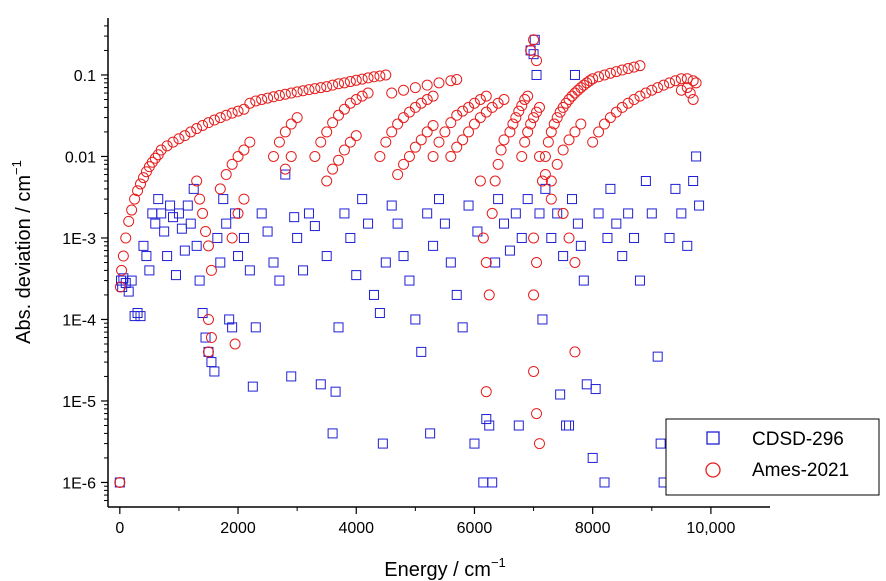 The width and height of the screenshot is (886, 581). What do you see at coordinates (79, 239) in the screenshot?
I see `y-tick-label: 1E-3` at bounding box center [79, 239].